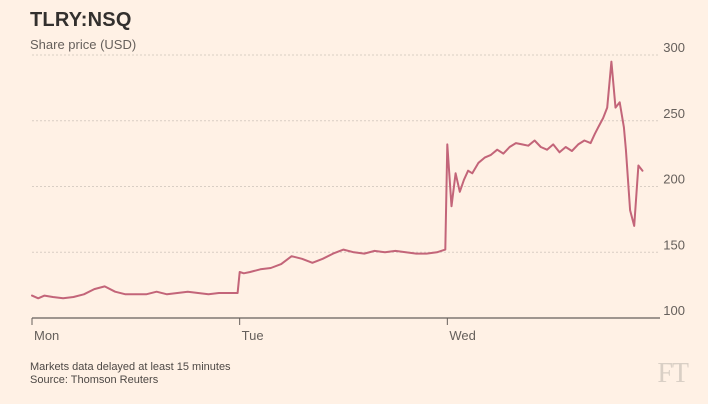 The width and height of the screenshot is (708, 404). Describe the element at coordinates (462, 335) in the screenshot. I see `x-tick-label: Wed` at that location.